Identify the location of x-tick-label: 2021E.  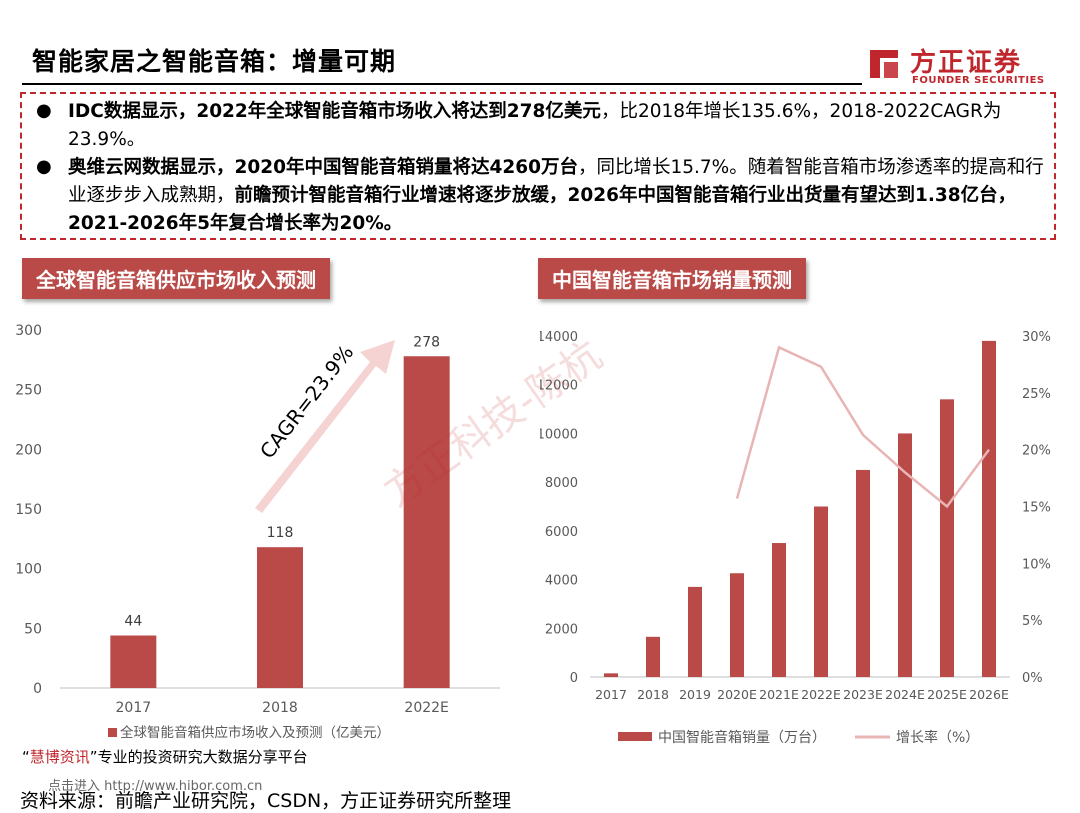
(779, 694).